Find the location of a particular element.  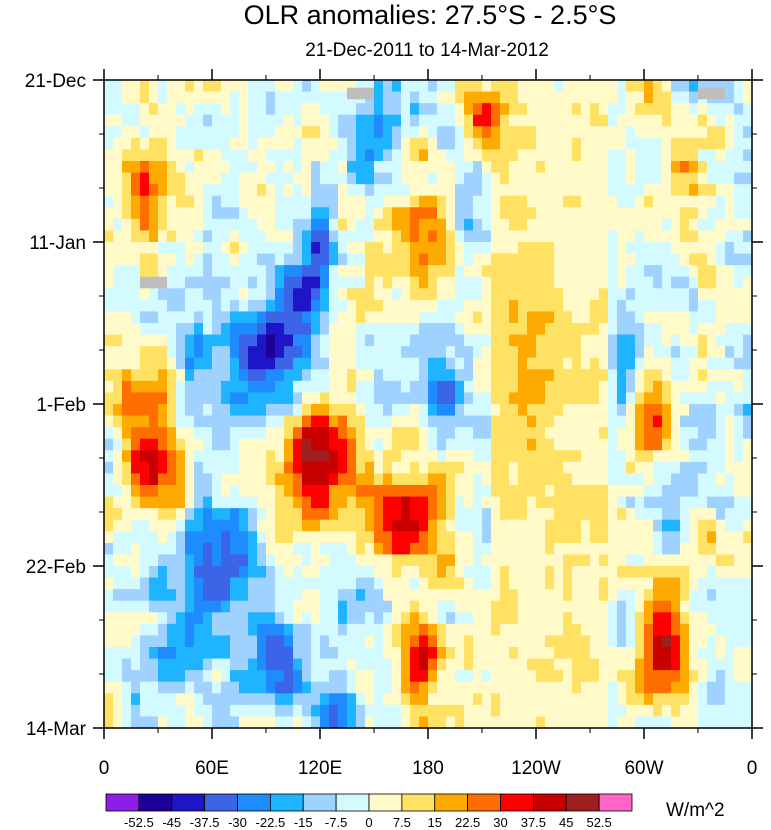

colorbar-swatch is located at coordinates (615, 802).